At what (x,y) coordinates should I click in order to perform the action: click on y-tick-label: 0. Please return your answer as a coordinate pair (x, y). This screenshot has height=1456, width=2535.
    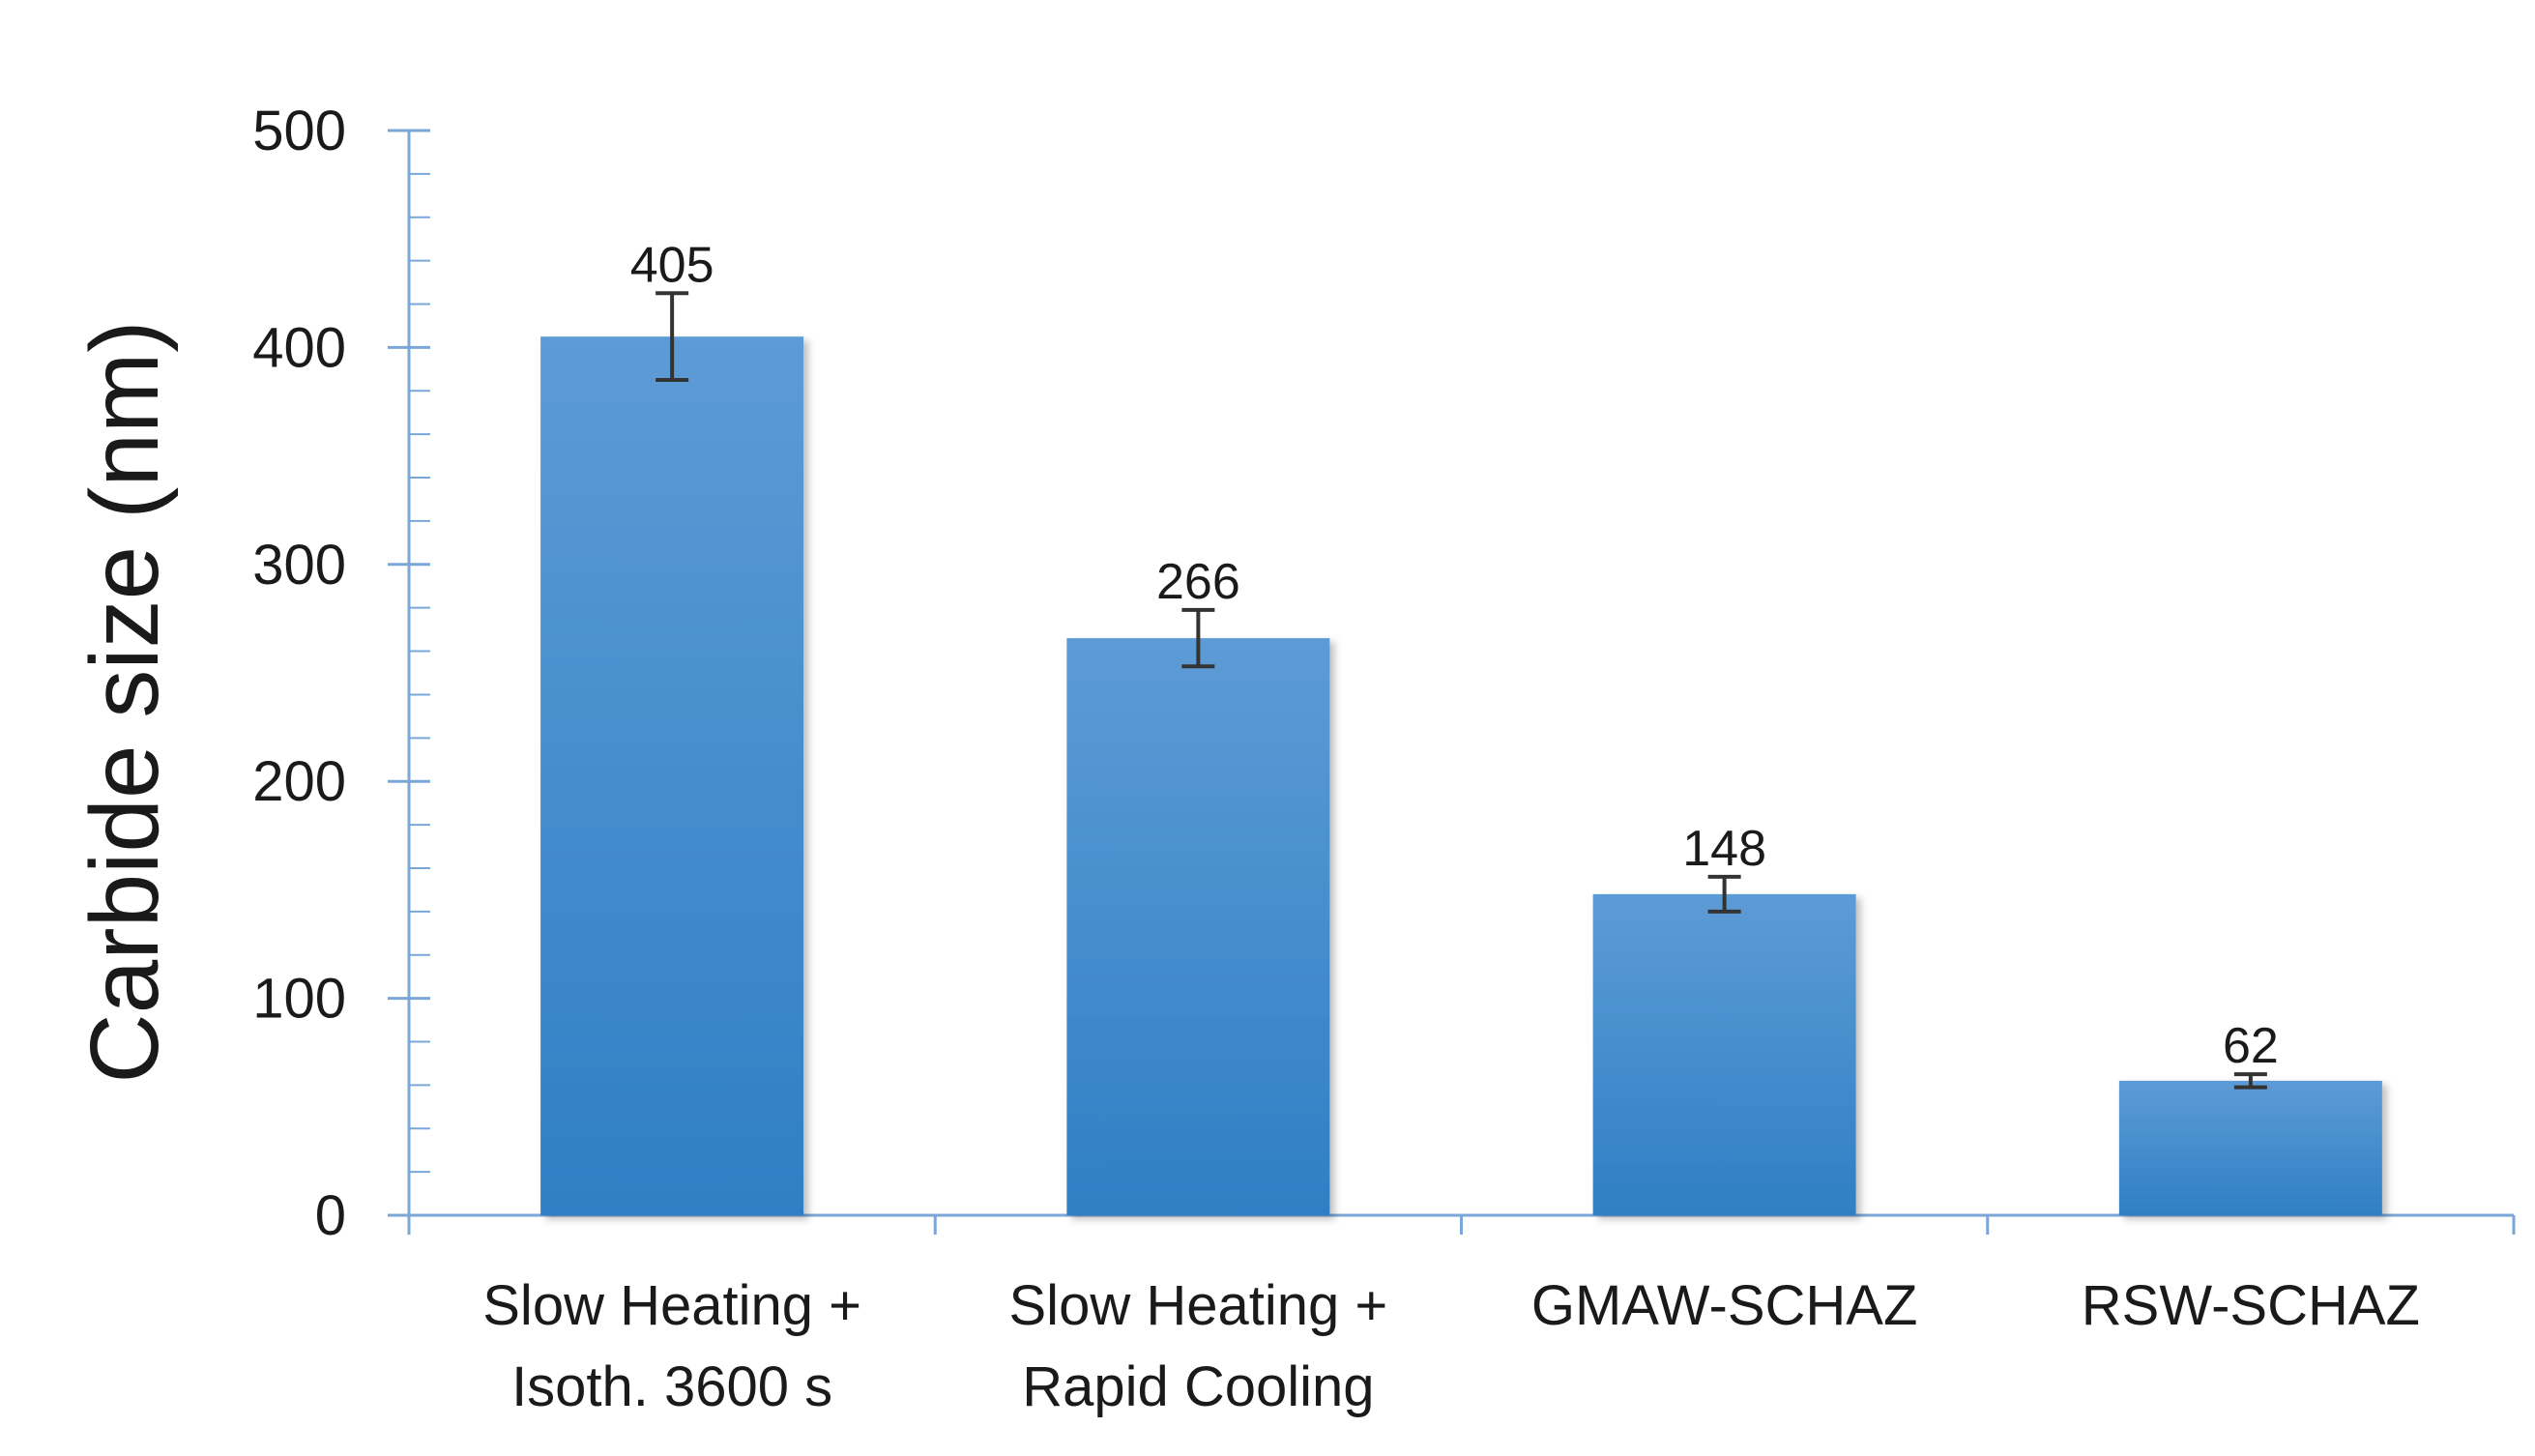
    Looking at the image, I should click on (330, 1216).